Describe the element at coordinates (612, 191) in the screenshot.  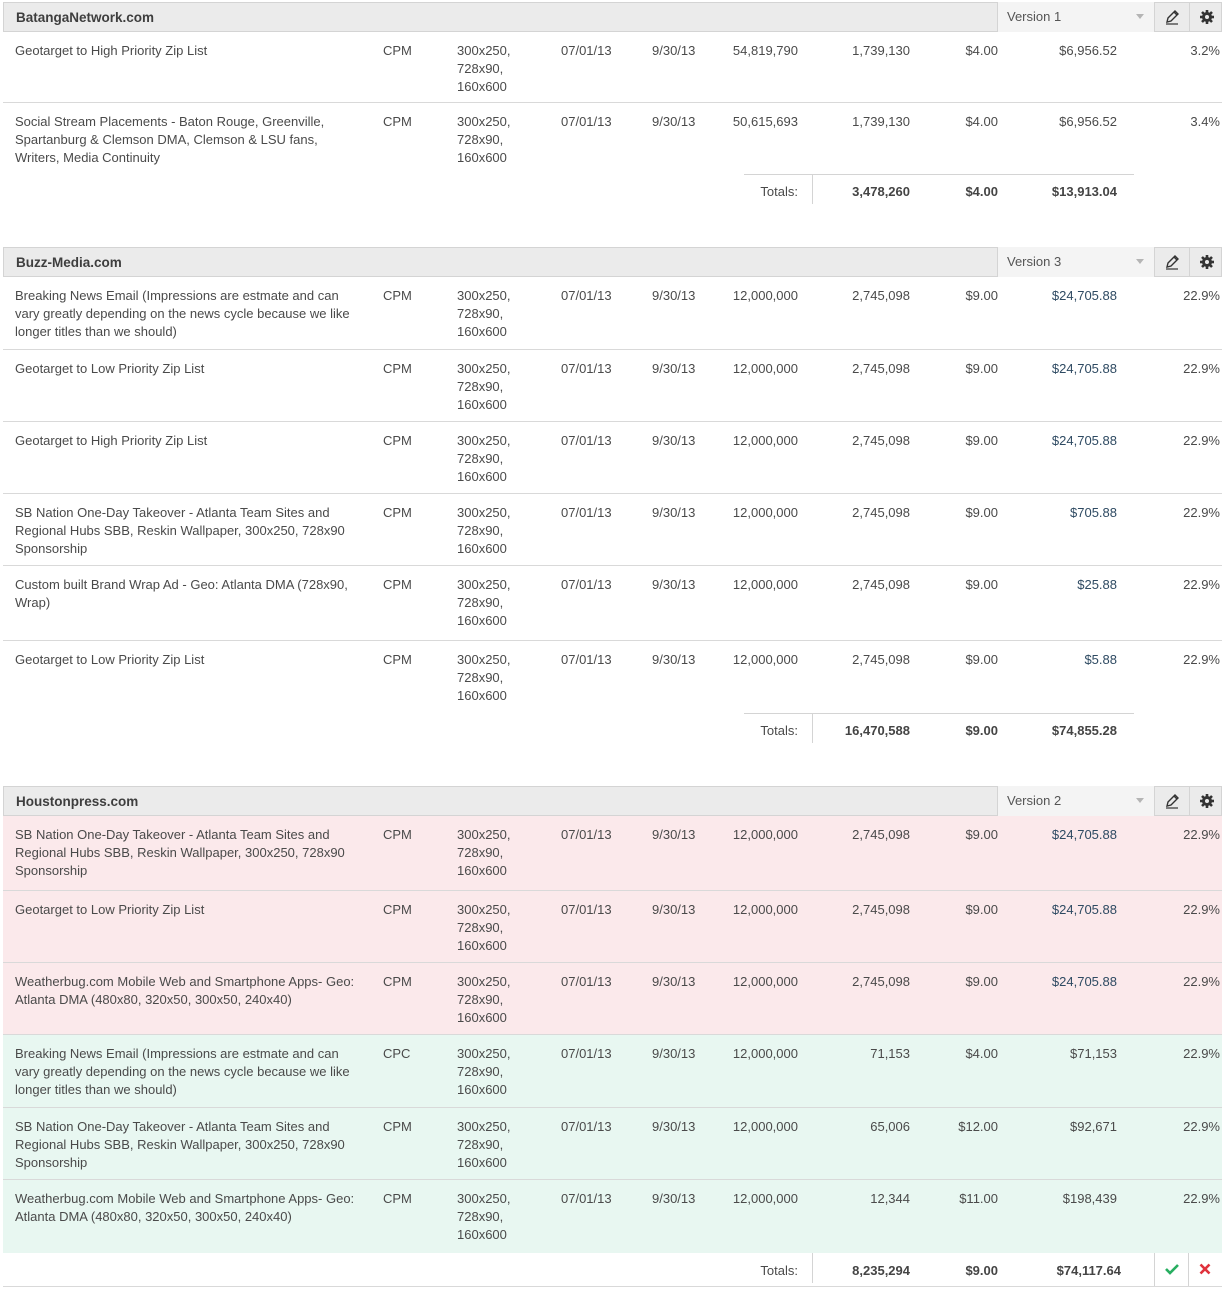
I see `totals-row: Totals: 3,478,260 $4.00 $13,913.04` at that location.